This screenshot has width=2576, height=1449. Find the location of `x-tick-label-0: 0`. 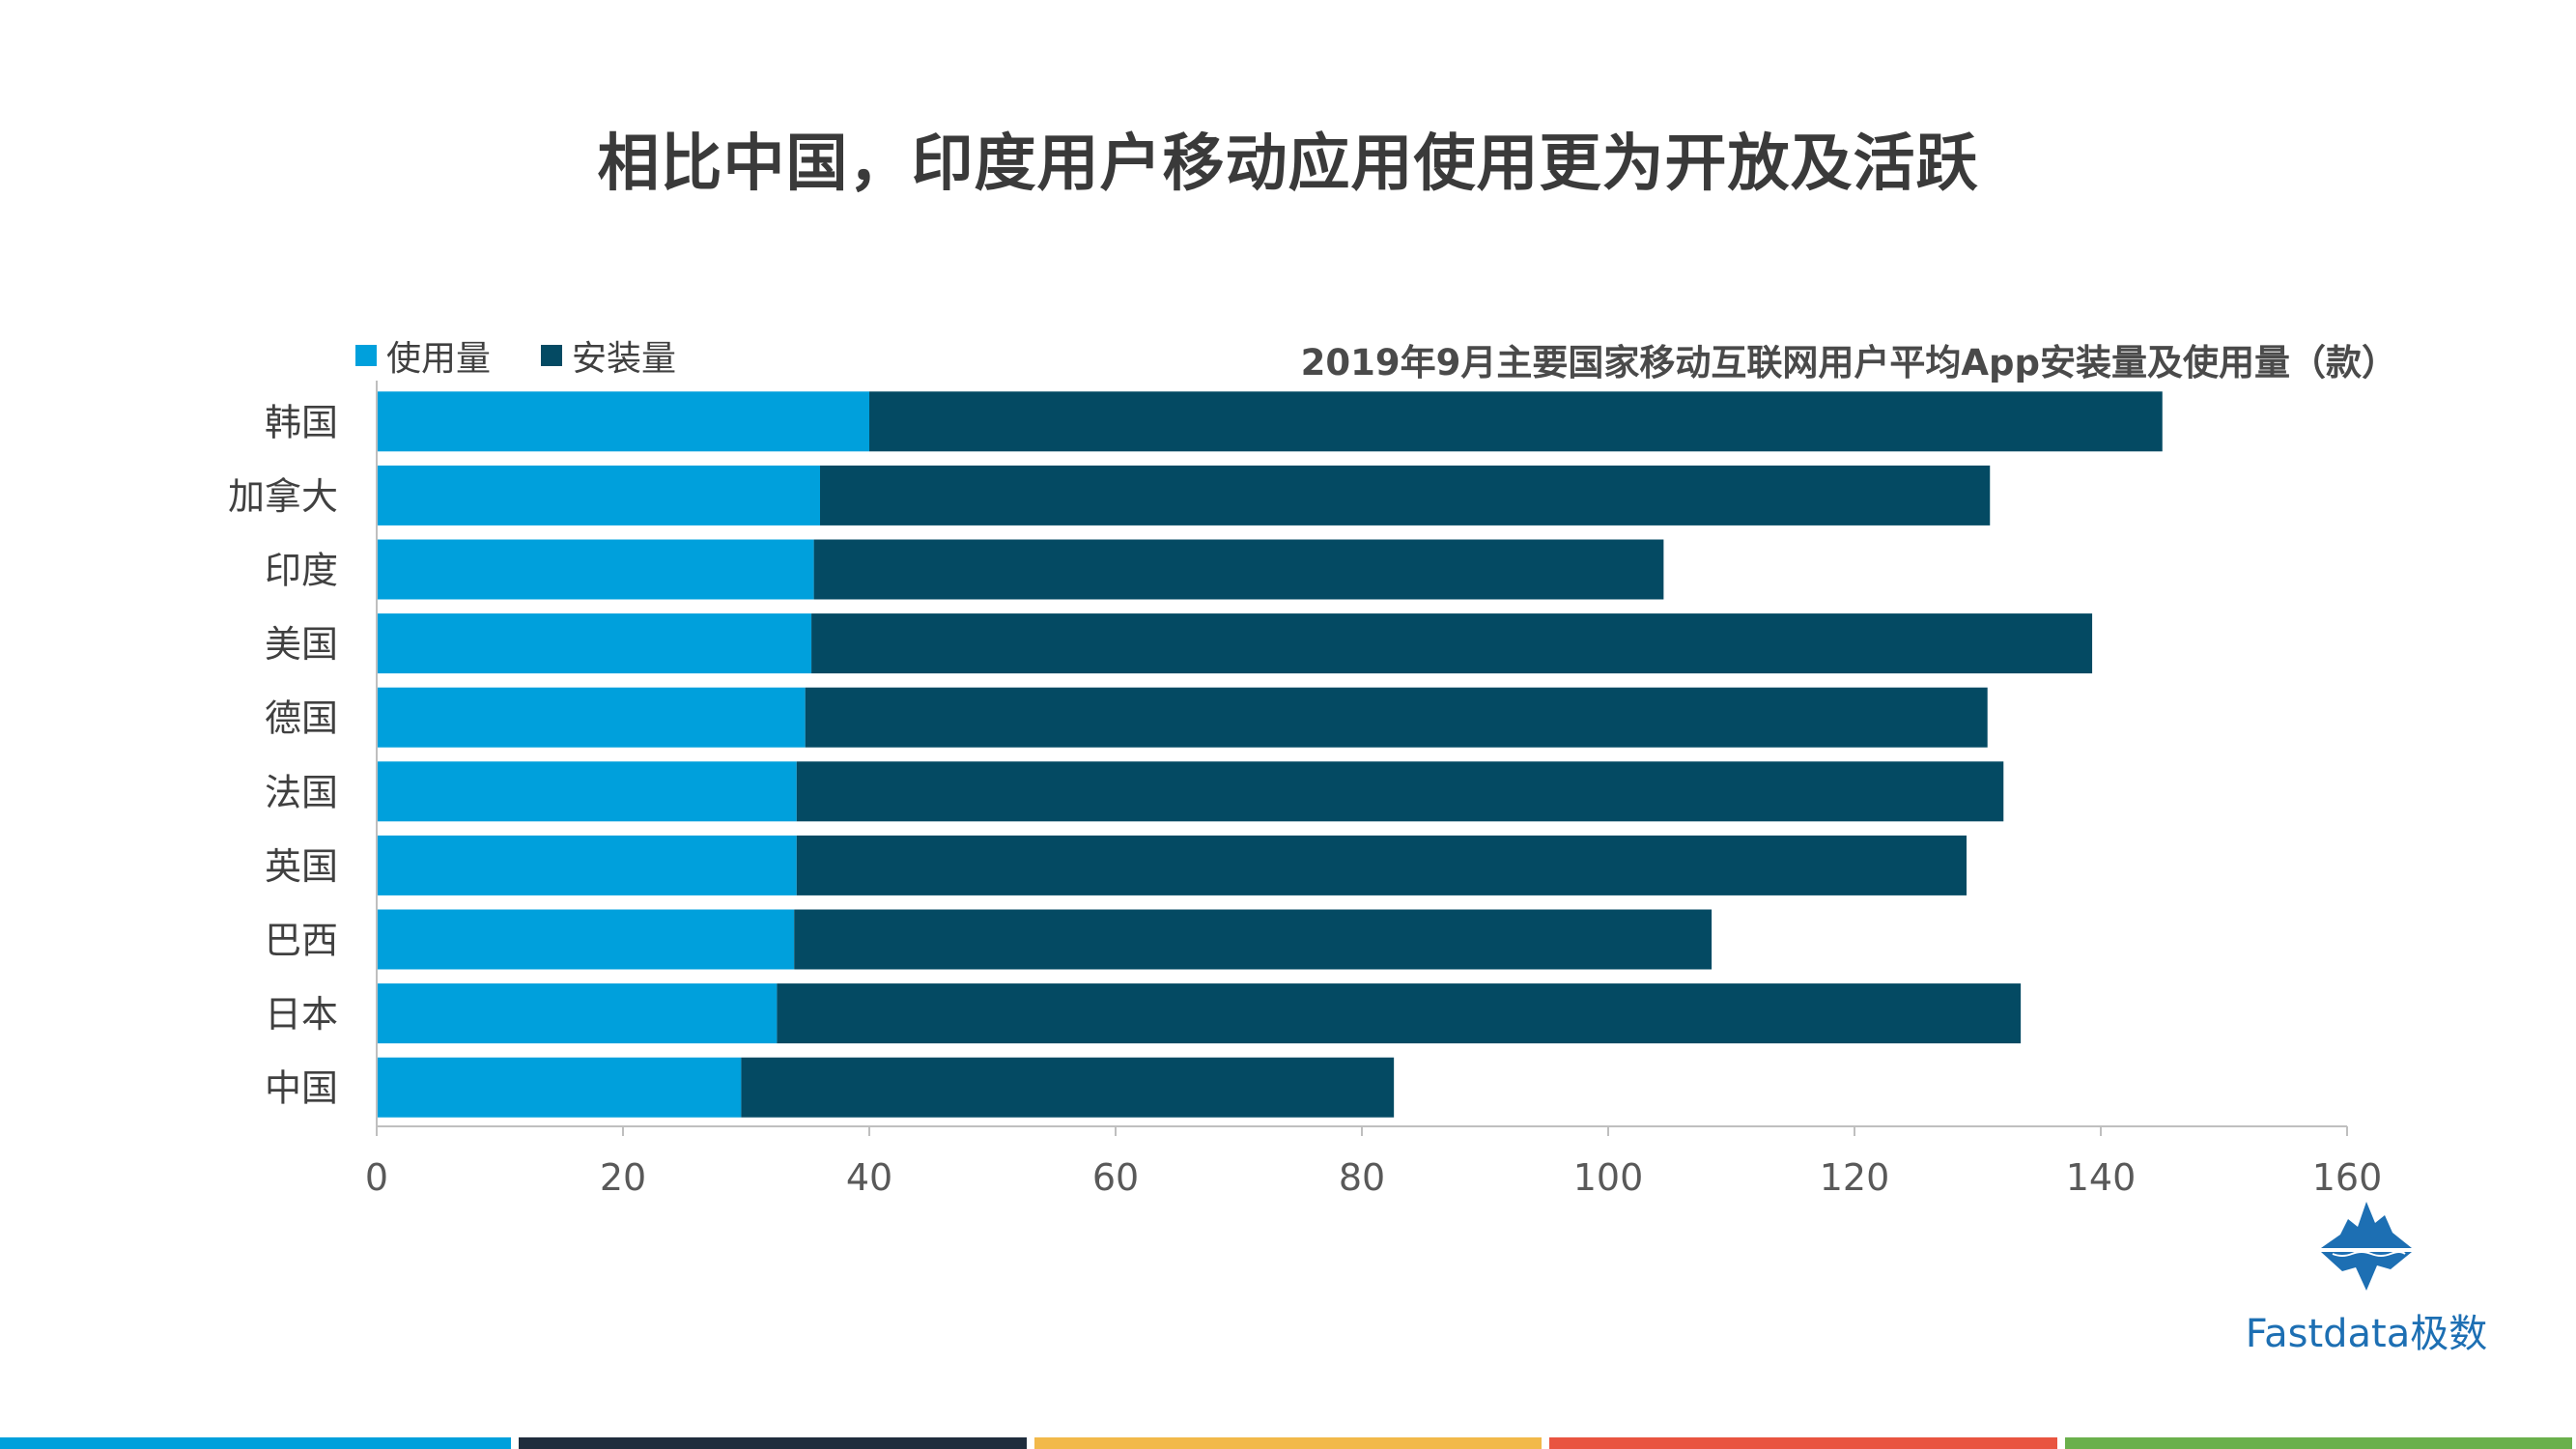

x-tick-label-0: 0 is located at coordinates (376, 1177).